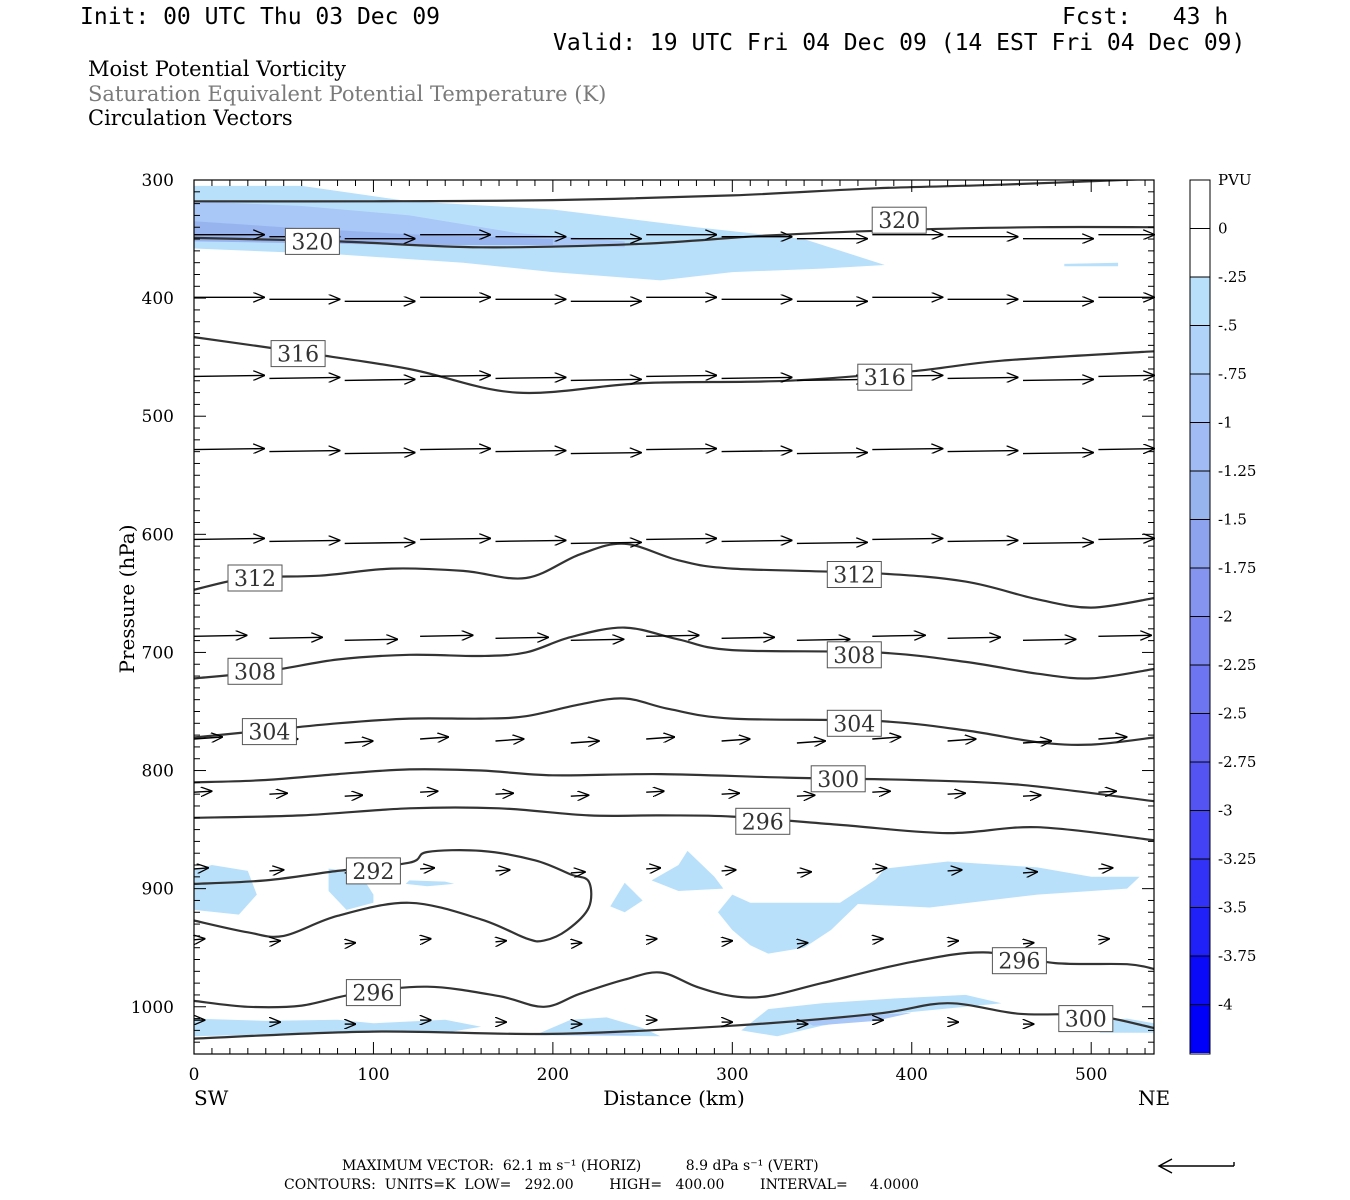 Image resolution: width=1350 pixels, height=1200 pixels. Describe the element at coordinates (211, 1098) in the screenshot. I see `x-left-end-label: SW` at that location.